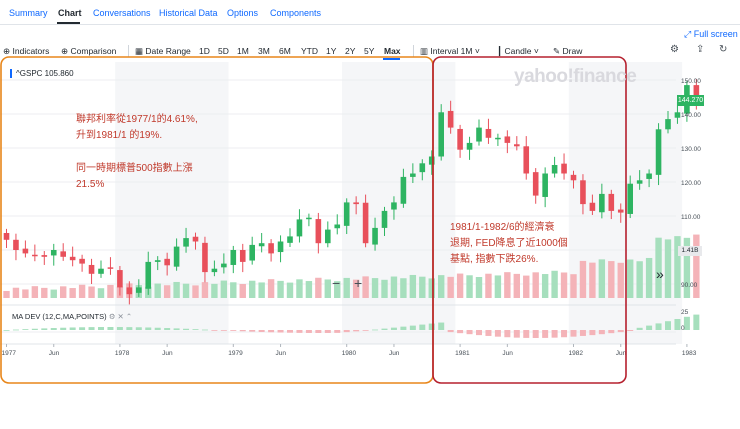 The image size is (740, 429). I want to click on full-screen-button: ⤢ Full screen, so click(711, 34).